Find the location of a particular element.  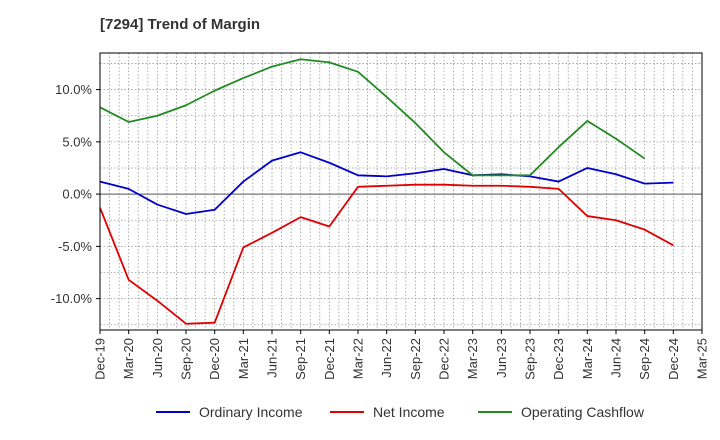

legend-item-net-income: Net Income is located at coordinates (387, 412).